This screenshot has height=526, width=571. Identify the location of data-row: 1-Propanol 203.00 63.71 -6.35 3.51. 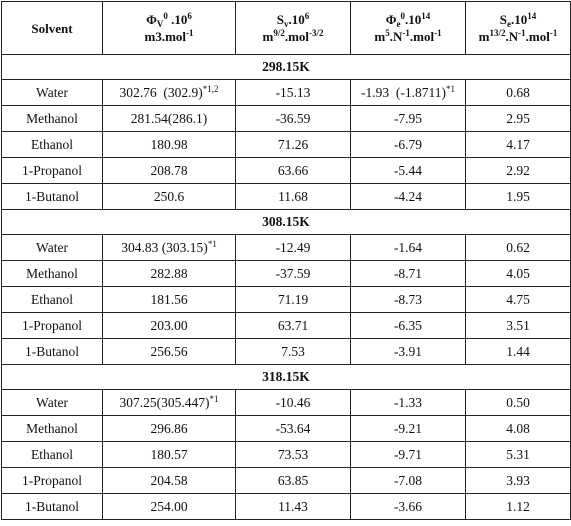
(286, 325).